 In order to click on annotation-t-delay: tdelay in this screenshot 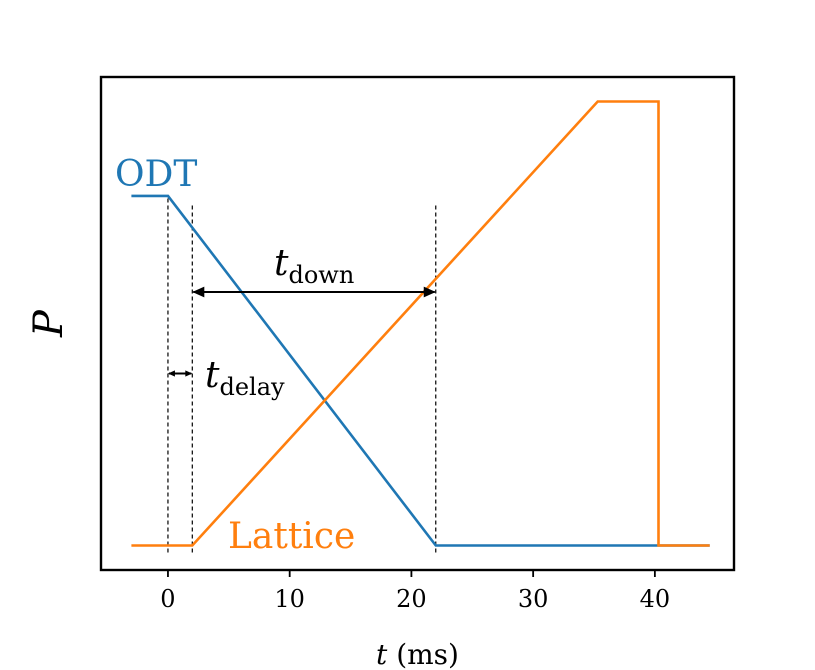, I will do `click(245, 378)`.